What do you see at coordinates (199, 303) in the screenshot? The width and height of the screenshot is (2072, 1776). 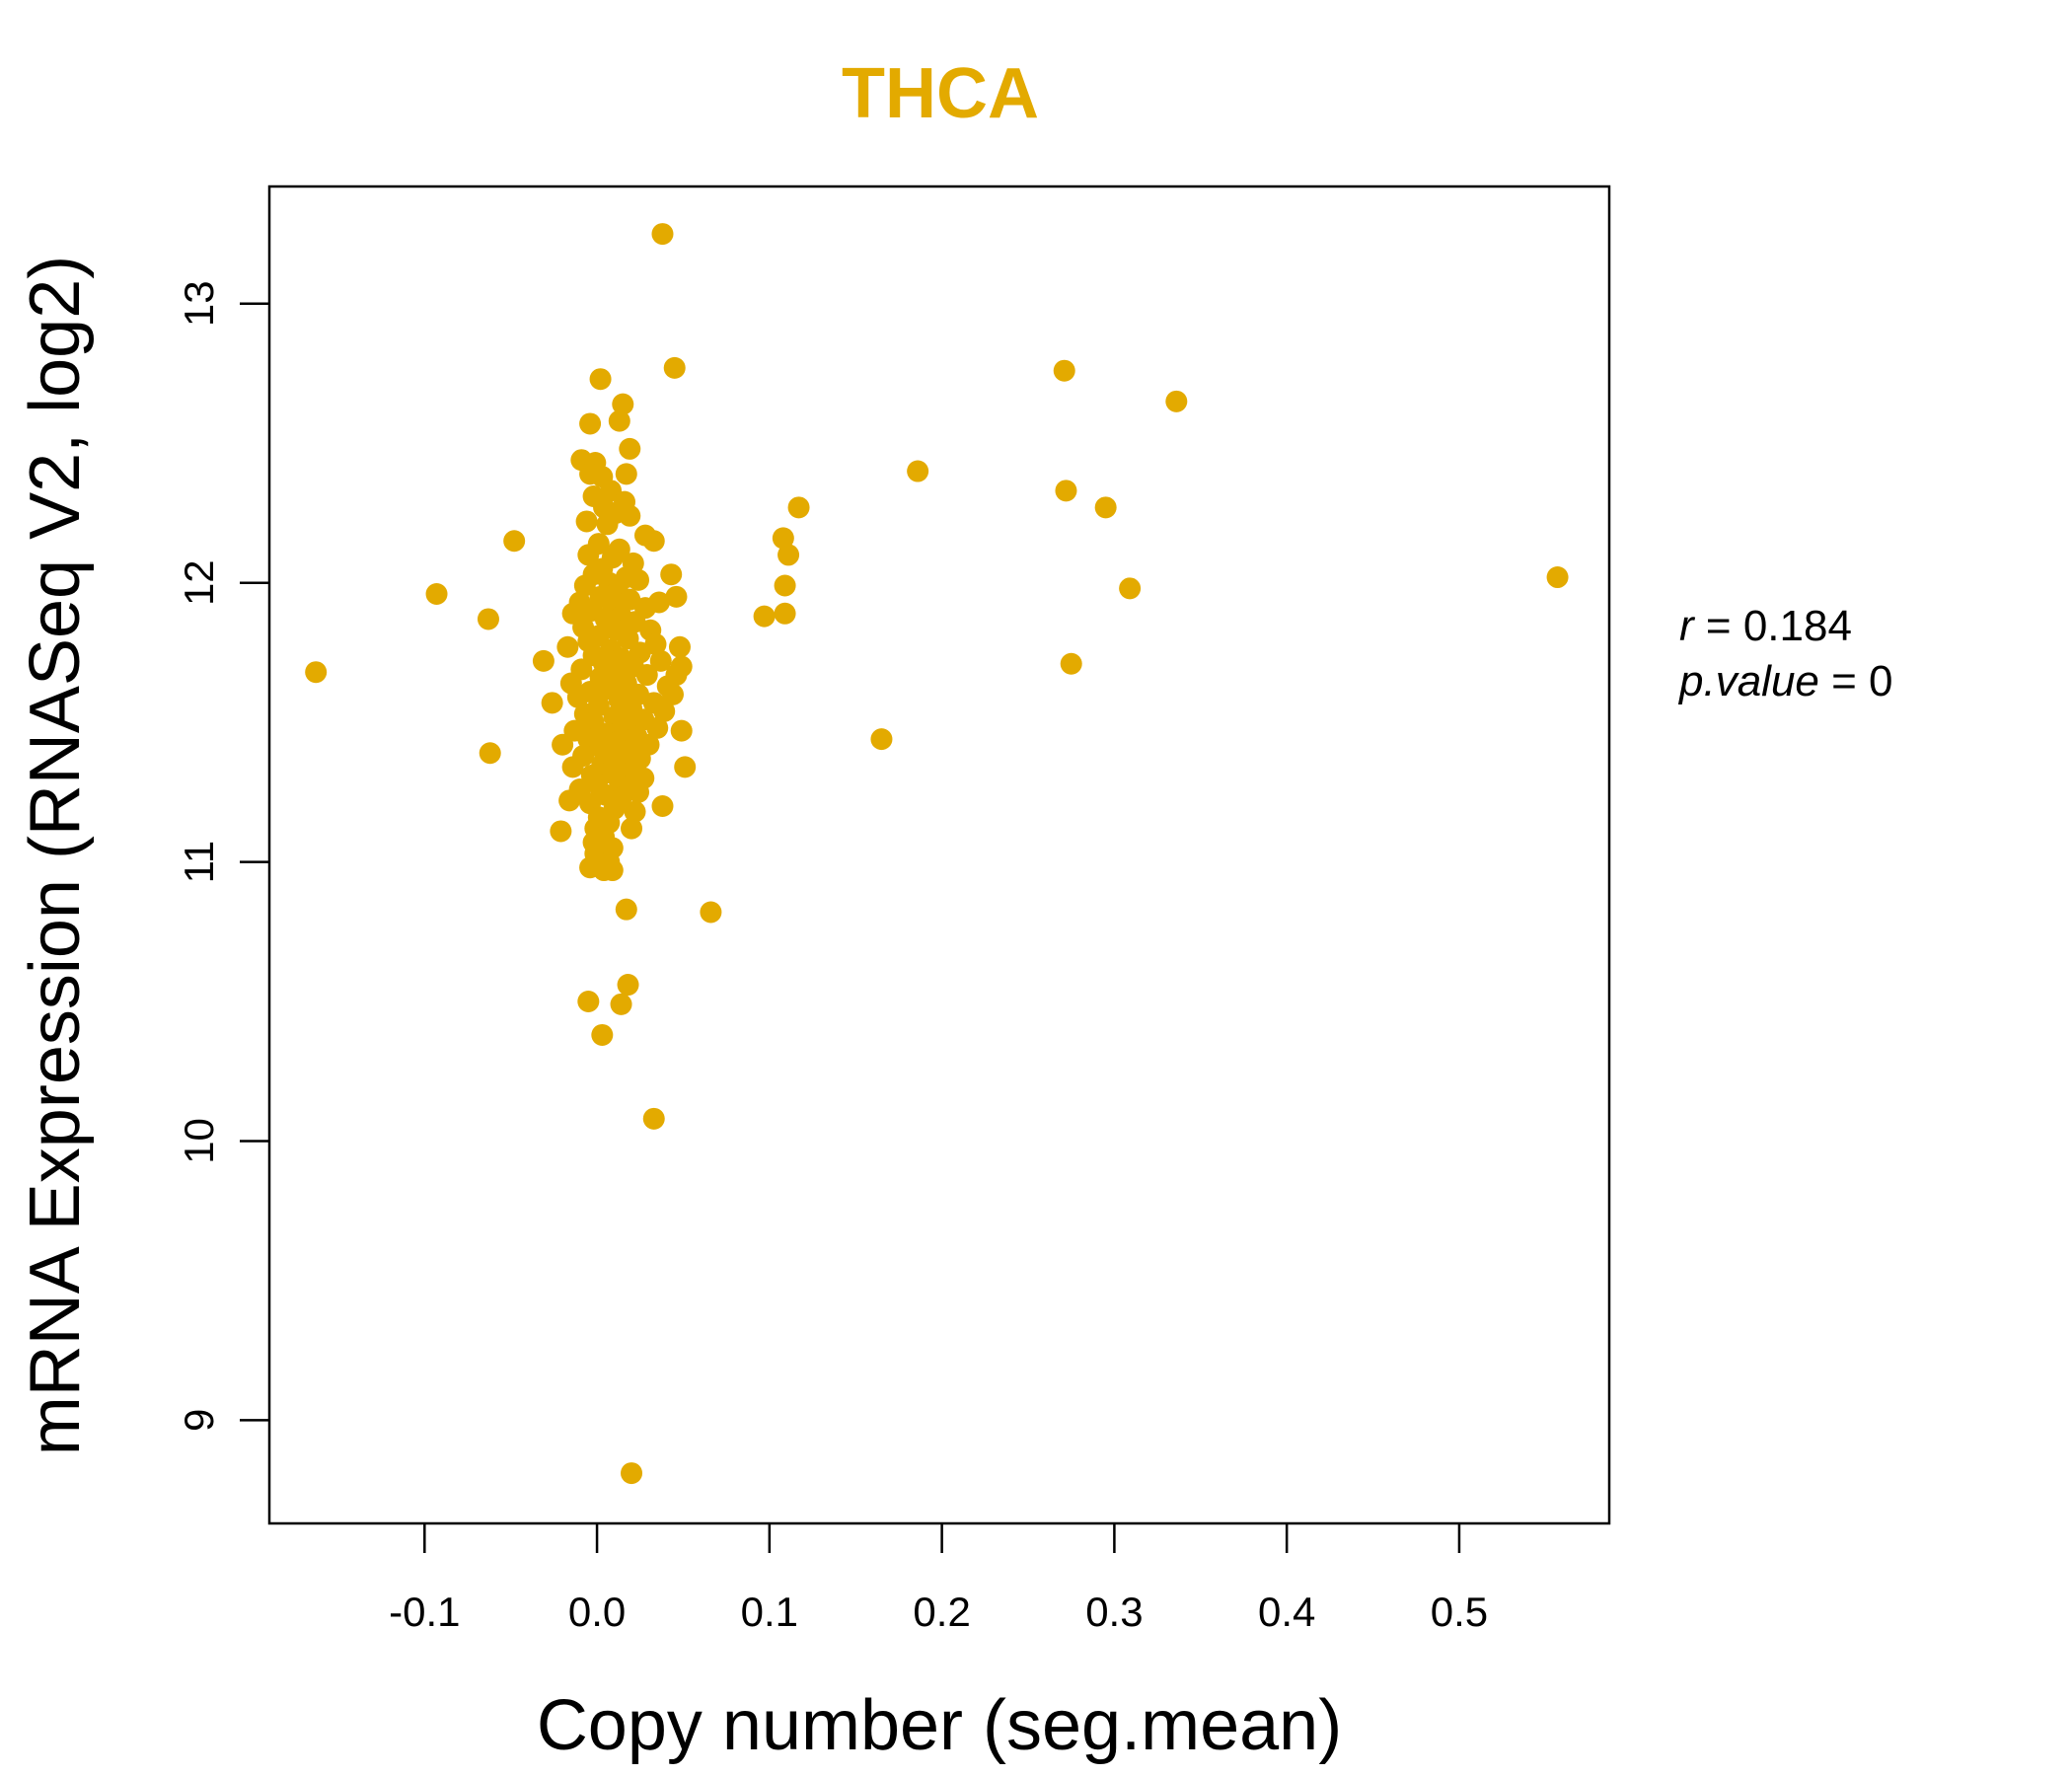 I see `y-tick-label: 13` at bounding box center [199, 303].